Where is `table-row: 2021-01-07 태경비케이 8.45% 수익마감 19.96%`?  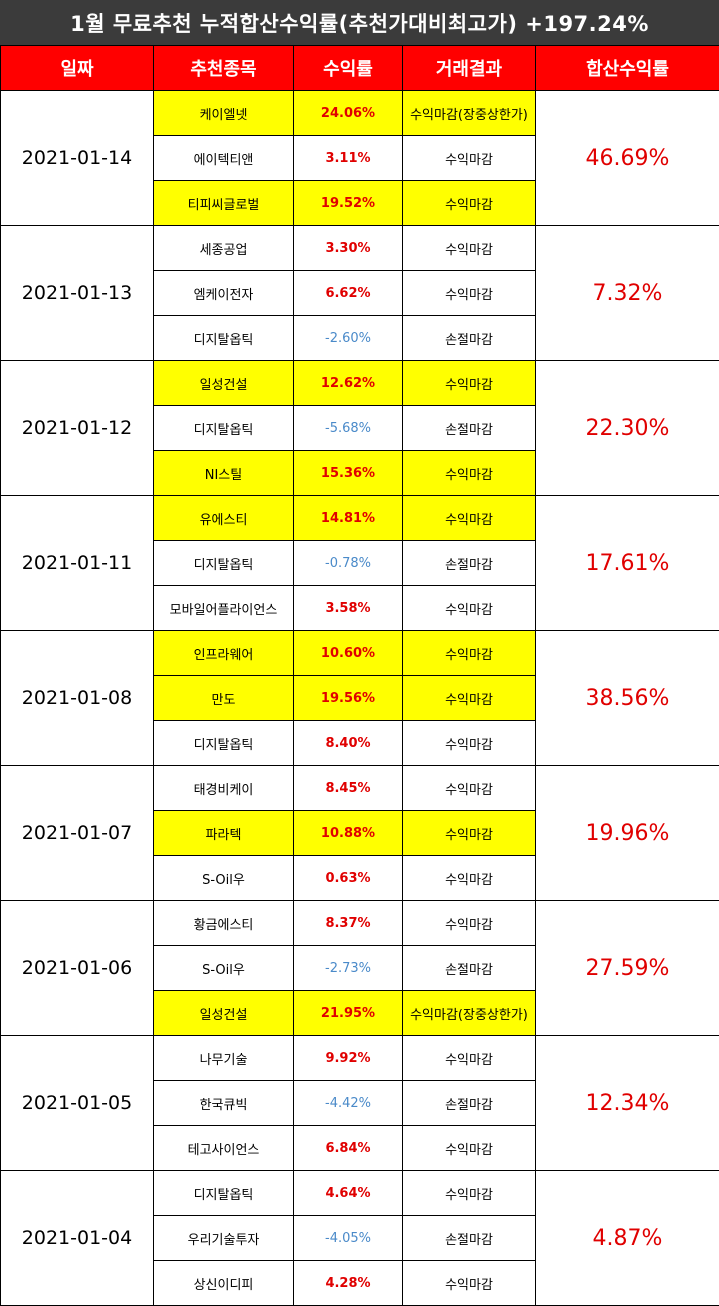 table-row: 2021-01-07 태경비케이 8.45% 수익마감 19.96% is located at coordinates (359, 833).